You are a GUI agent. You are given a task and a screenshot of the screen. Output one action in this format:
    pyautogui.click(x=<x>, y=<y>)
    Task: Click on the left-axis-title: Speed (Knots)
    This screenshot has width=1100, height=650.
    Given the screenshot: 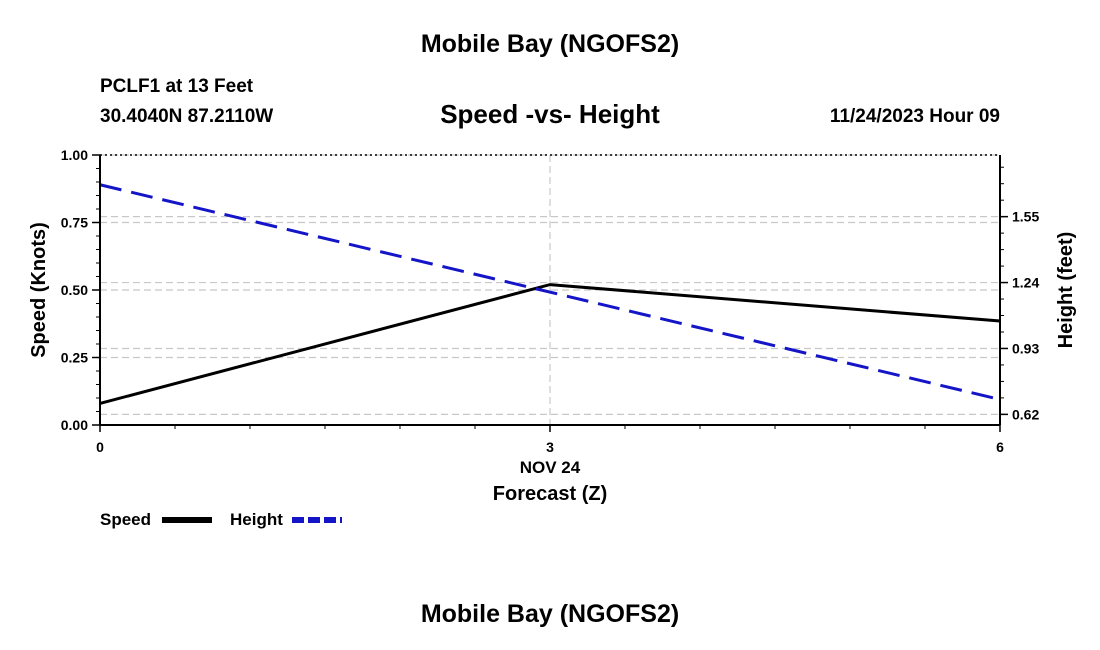 What is the action you would take?
    pyautogui.click(x=39, y=290)
    